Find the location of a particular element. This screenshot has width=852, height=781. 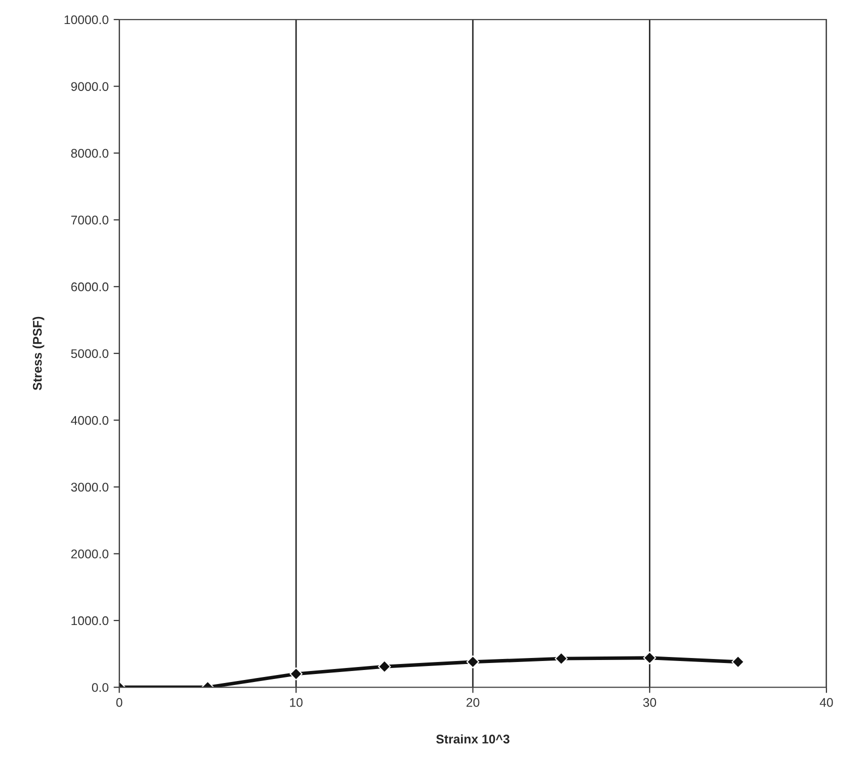

y-tick-label: 6000.0 is located at coordinates (89, 287).